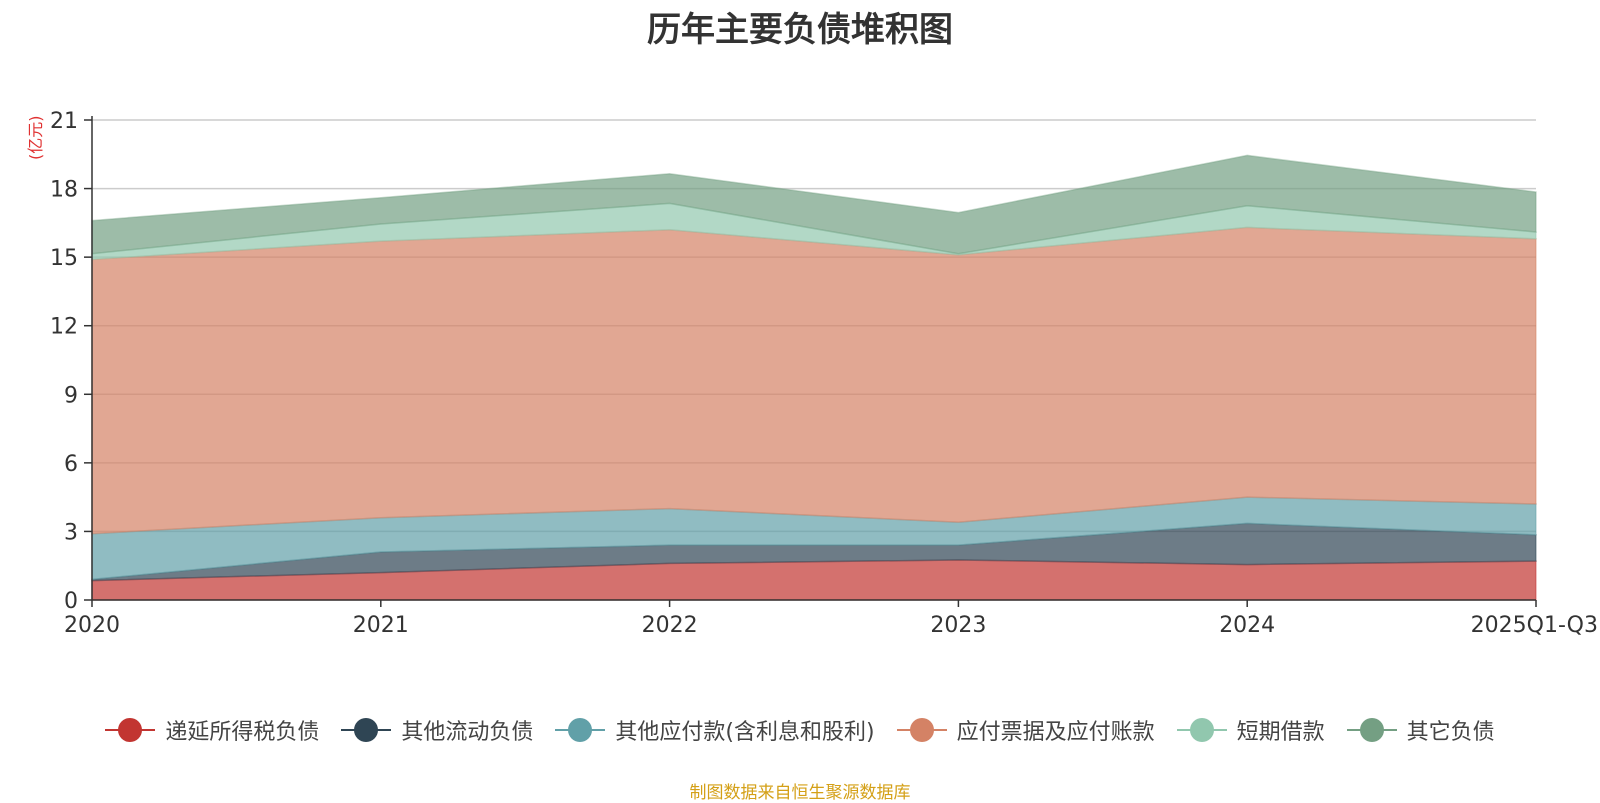  What do you see at coordinates (1280, 732) in the screenshot?
I see `legend-label: 短期借款` at bounding box center [1280, 732].